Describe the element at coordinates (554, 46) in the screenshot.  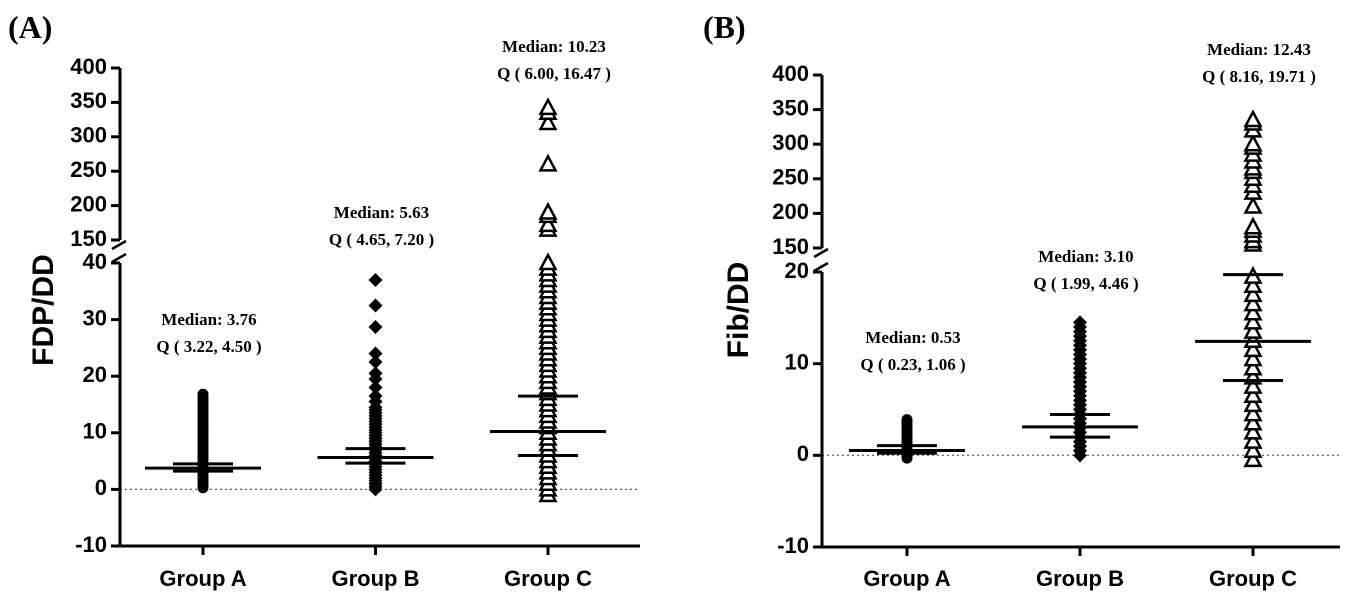
I see `median-annotation: Median: 10.23` at that location.